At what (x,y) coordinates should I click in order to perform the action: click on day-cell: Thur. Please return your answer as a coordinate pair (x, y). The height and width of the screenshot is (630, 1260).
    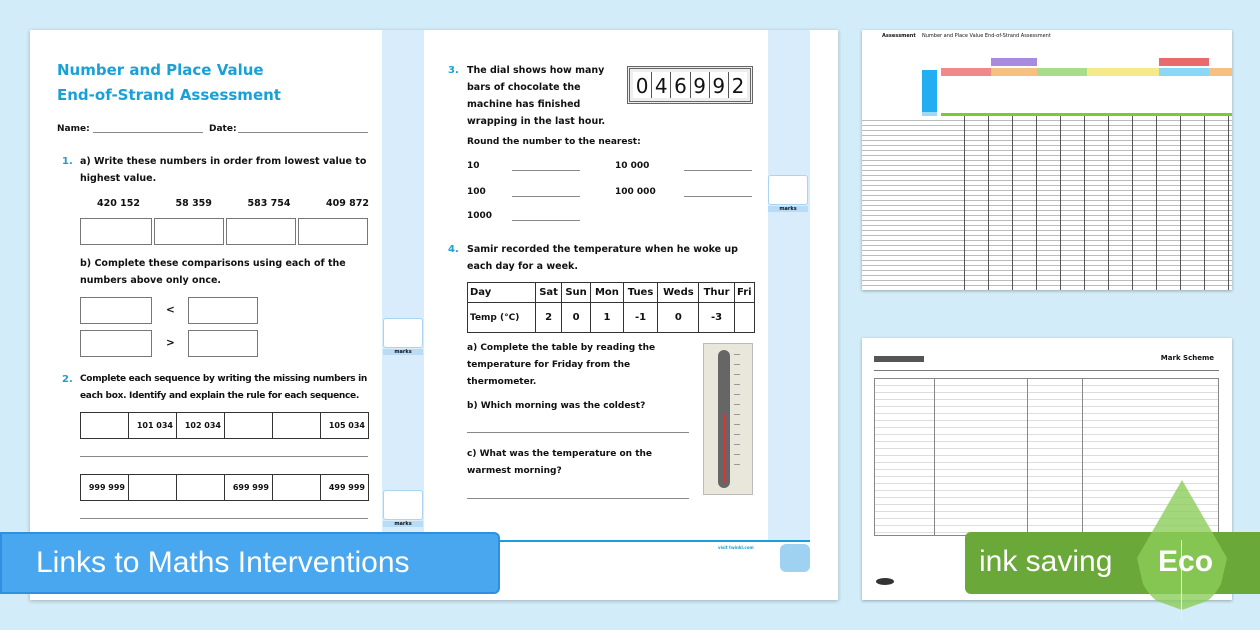
    Looking at the image, I should click on (716, 292).